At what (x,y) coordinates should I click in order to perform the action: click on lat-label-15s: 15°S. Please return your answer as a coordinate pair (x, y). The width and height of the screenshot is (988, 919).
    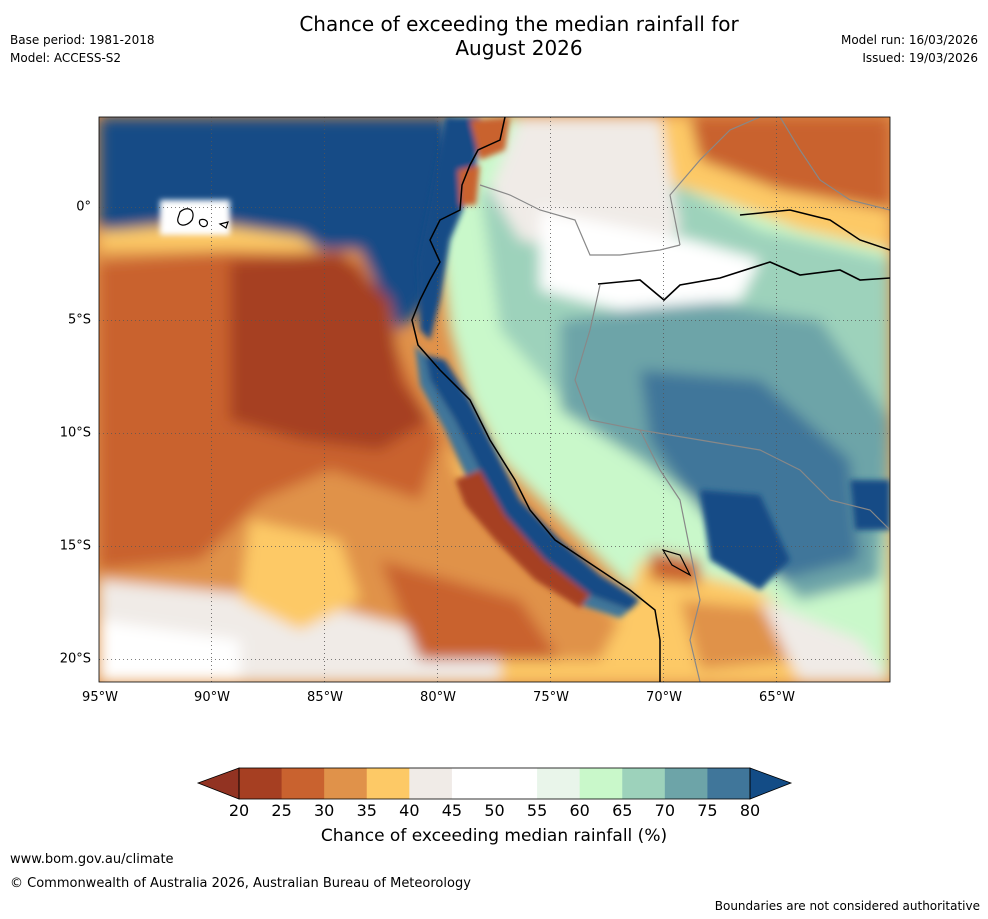
    Looking at the image, I should click on (75, 546).